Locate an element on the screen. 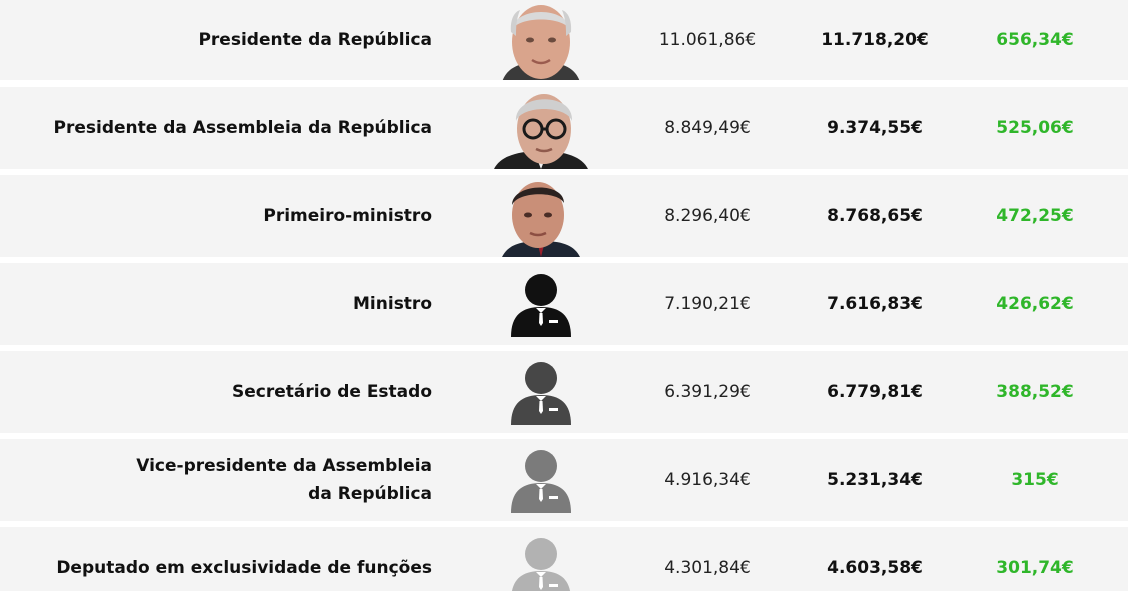  salary-increase: 426,62€ is located at coordinates (1035, 304).